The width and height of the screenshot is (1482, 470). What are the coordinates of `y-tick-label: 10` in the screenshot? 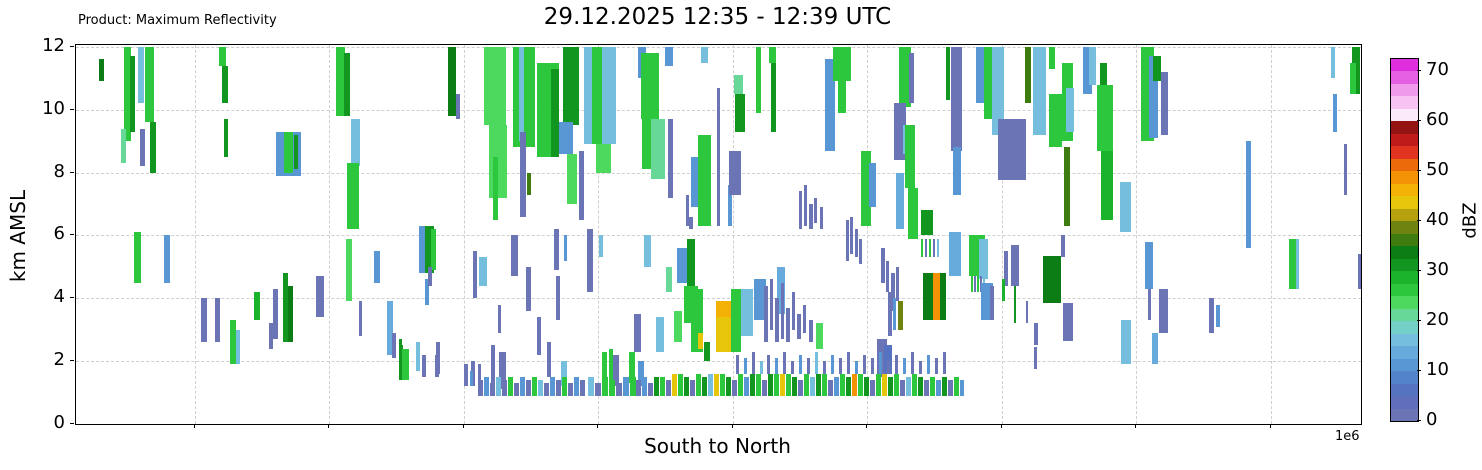 It's located at (53, 108).